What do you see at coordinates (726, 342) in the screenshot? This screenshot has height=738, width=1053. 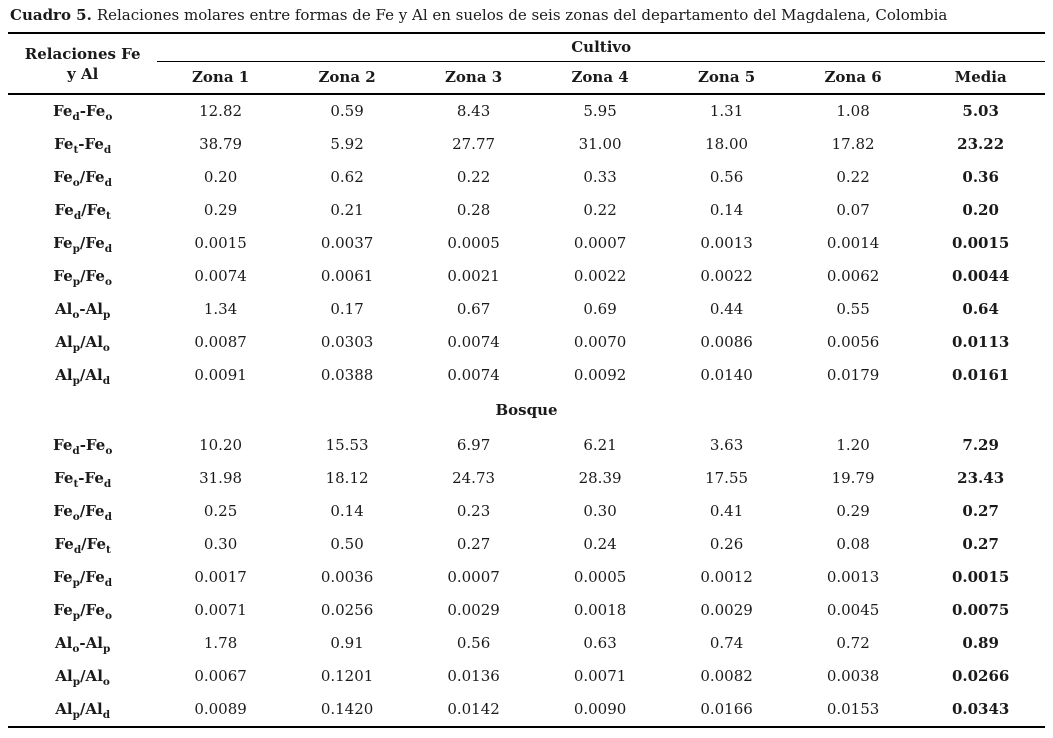 I see `value-cell: 0.0086` at bounding box center [726, 342].